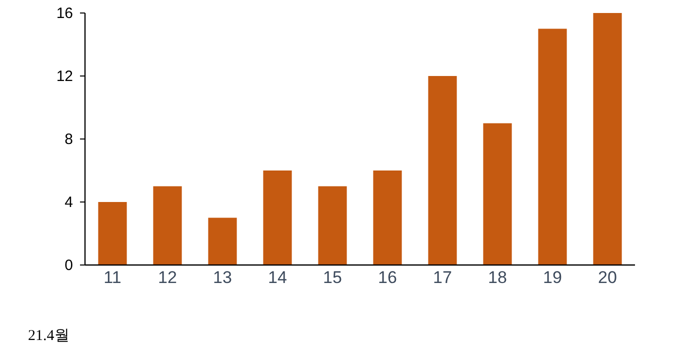 The width and height of the screenshot is (680, 350). What do you see at coordinates (442, 277) in the screenshot?
I see `x-tick-label: 17` at bounding box center [442, 277].